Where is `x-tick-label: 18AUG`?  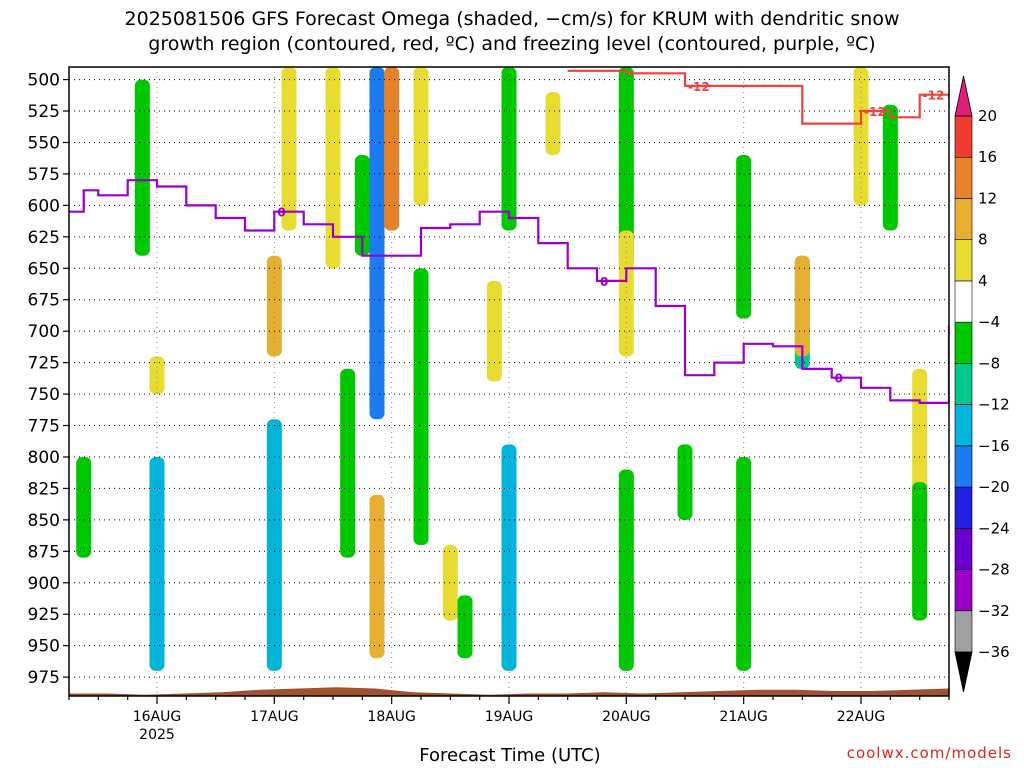 x-tick-label: 18AUG is located at coordinates (391, 717).